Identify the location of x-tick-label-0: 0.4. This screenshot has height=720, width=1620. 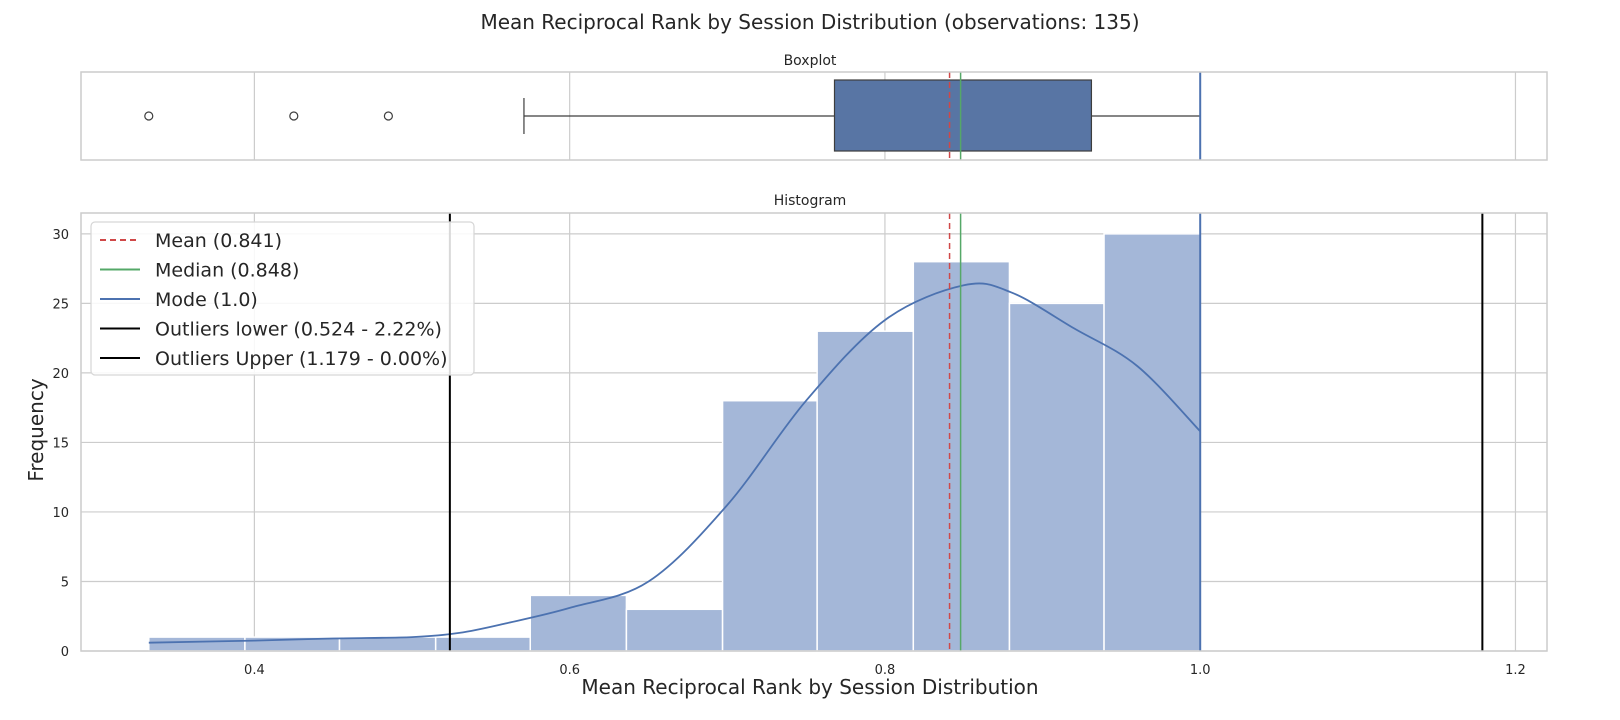
(254, 670).